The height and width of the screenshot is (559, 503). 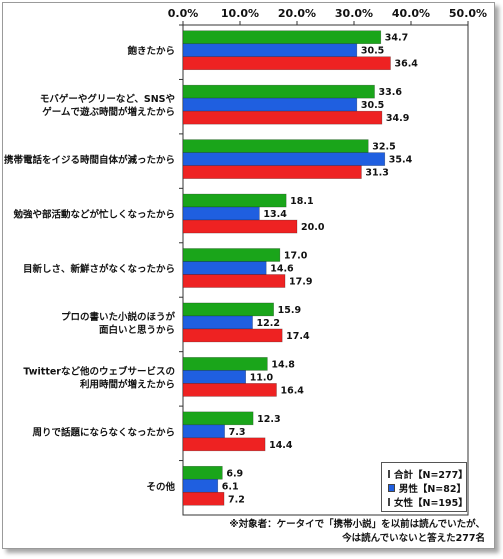 I want to click on bar-value-label: 33.6, so click(x=391, y=92).